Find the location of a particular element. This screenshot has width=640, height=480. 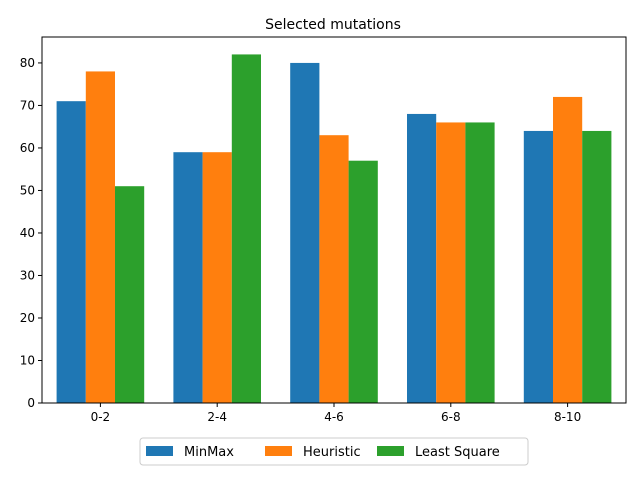

y-tick-label: 10 is located at coordinates (27, 360).